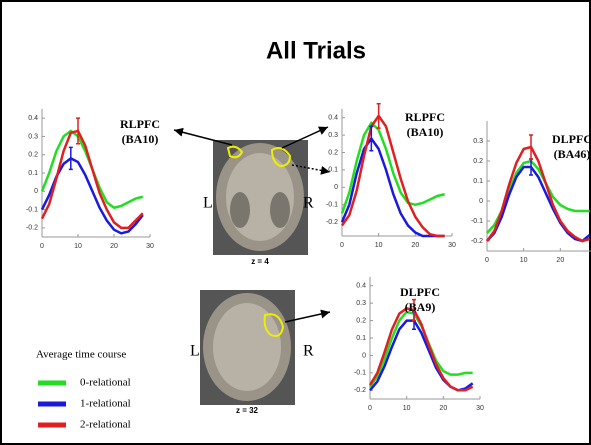 The height and width of the screenshot is (445, 591). Describe the element at coordinates (572, 154) in the screenshot. I see `region-label: (BA46)` at that location.